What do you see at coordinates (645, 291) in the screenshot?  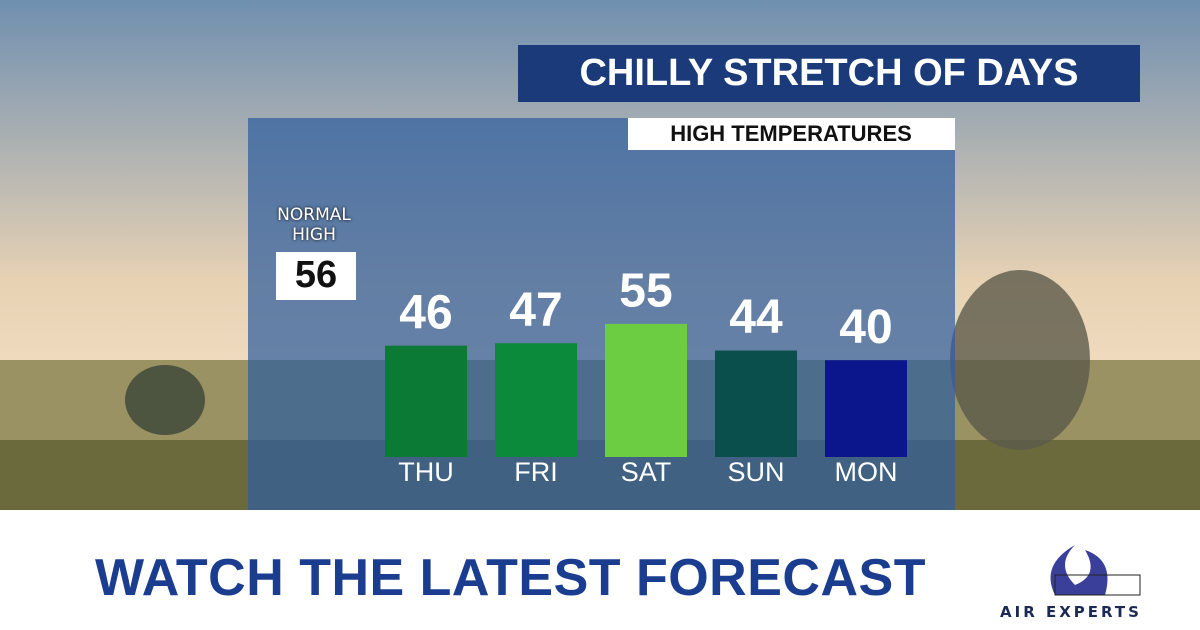 I see `value-label: 55` at bounding box center [645, 291].